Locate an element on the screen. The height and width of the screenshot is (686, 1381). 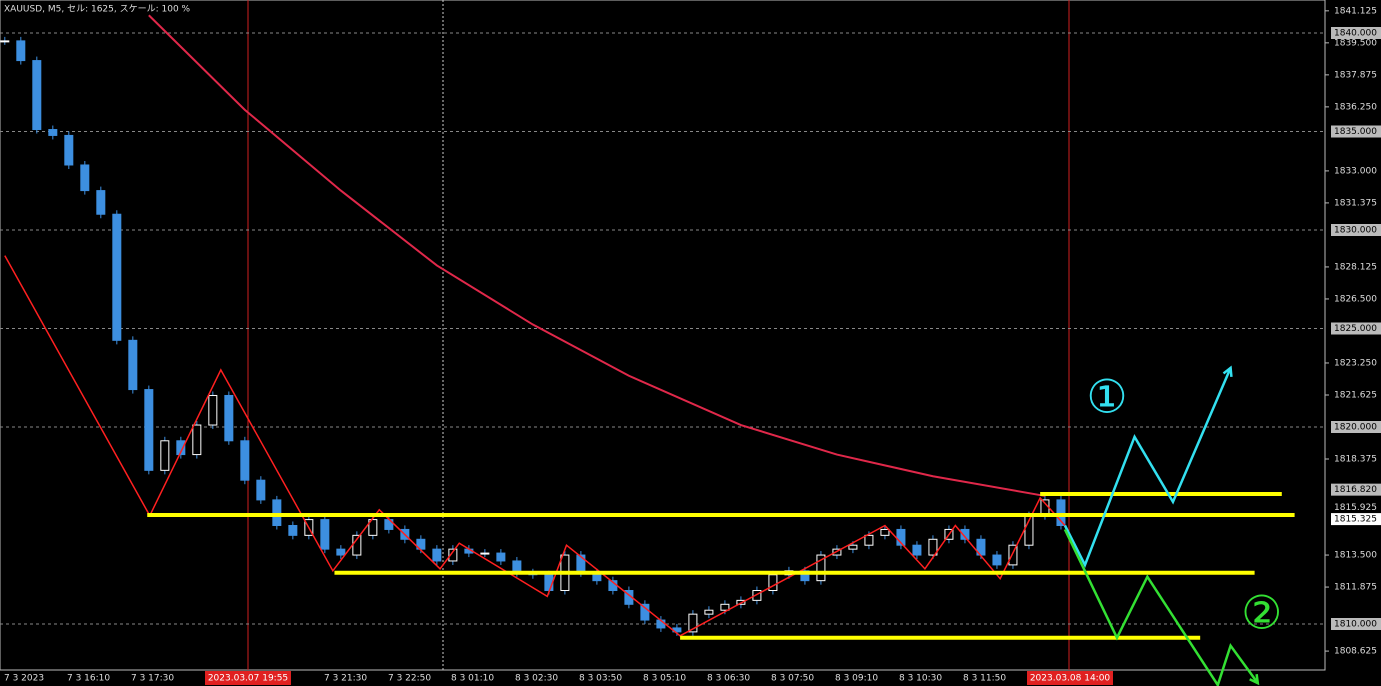
y-tick-label: 1808.625 is located at coordinates (1355, 652).